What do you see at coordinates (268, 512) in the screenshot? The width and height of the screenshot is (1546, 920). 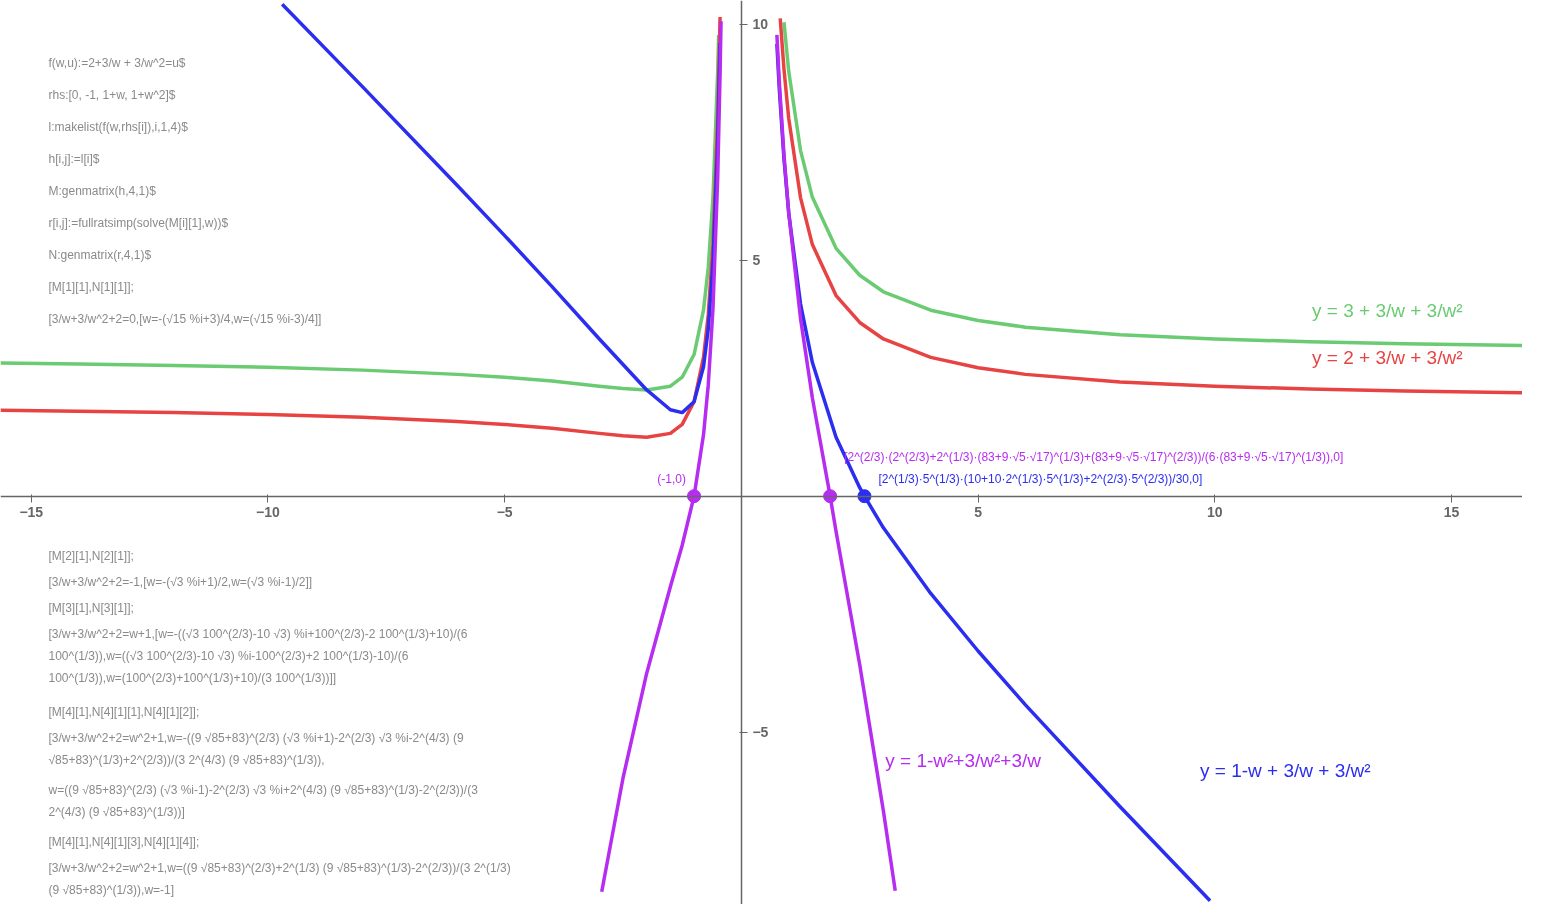 I see `x-tick-label: −10` at bounding box center [268, 512].